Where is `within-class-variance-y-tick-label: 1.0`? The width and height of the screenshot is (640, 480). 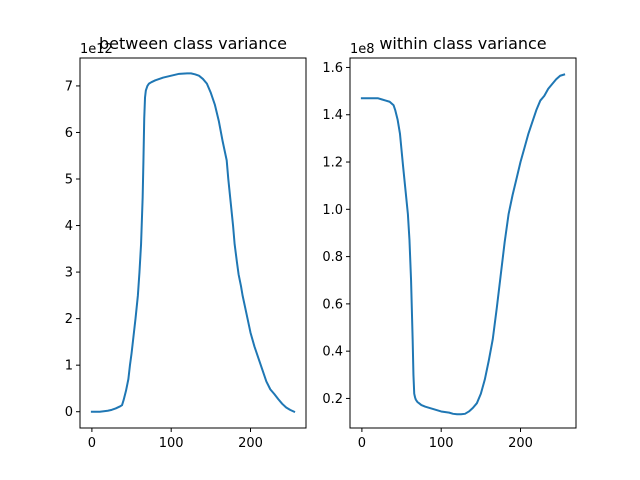 within-class-variance-y-tick-label: 1.0 is located at coordinates (332, 210).